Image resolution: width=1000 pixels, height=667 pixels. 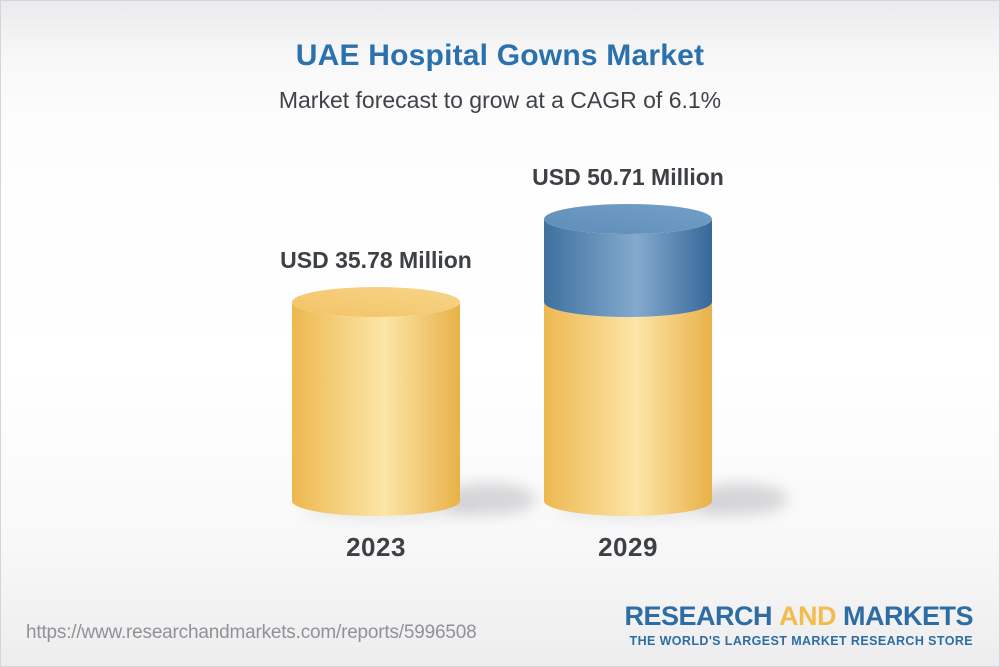 I want to click on cylinder-top-2023, so click(x=376, y=302).